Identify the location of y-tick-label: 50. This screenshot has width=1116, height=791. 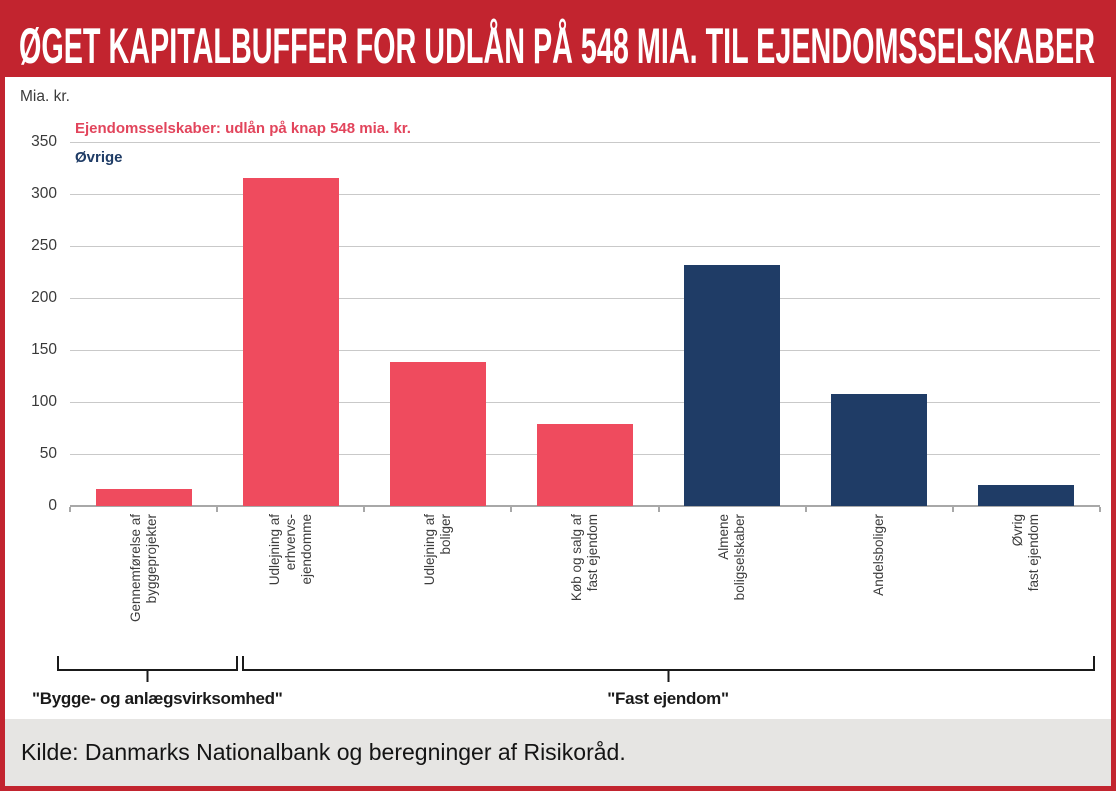
(48, 453).